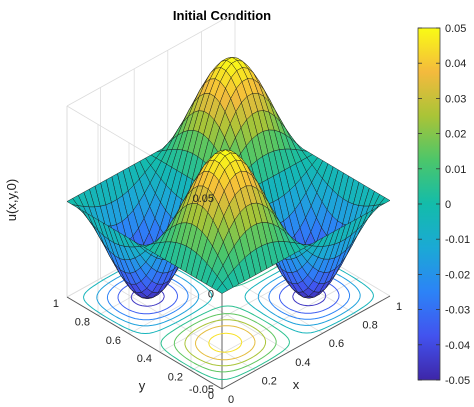 The image size is (474, 407). What do you see at coordinates (11, 200) in the screenshot?
I see `z-axis-label: u(x,y,0)` at bounding box center [11, 200].